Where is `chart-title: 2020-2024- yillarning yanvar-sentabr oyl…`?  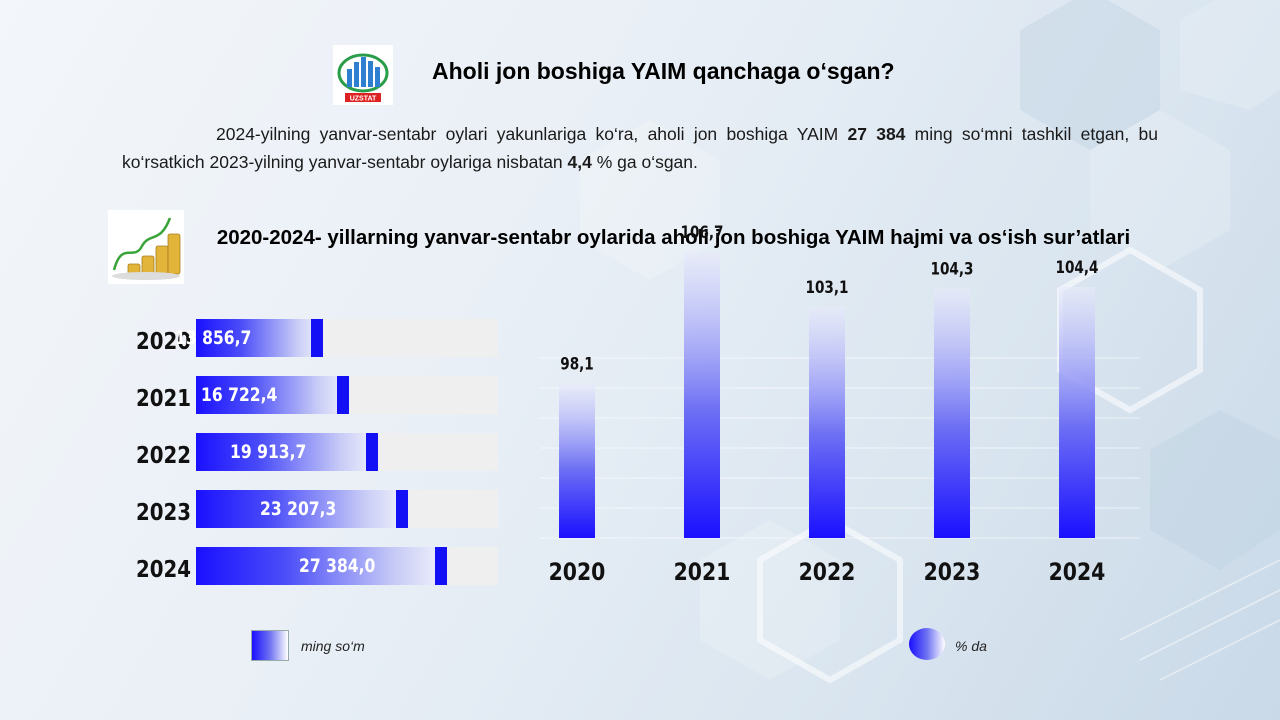
chart-title: 2020-2024- yillarning yanvar-sentabr oyl… is located at coordinates (673, 237).